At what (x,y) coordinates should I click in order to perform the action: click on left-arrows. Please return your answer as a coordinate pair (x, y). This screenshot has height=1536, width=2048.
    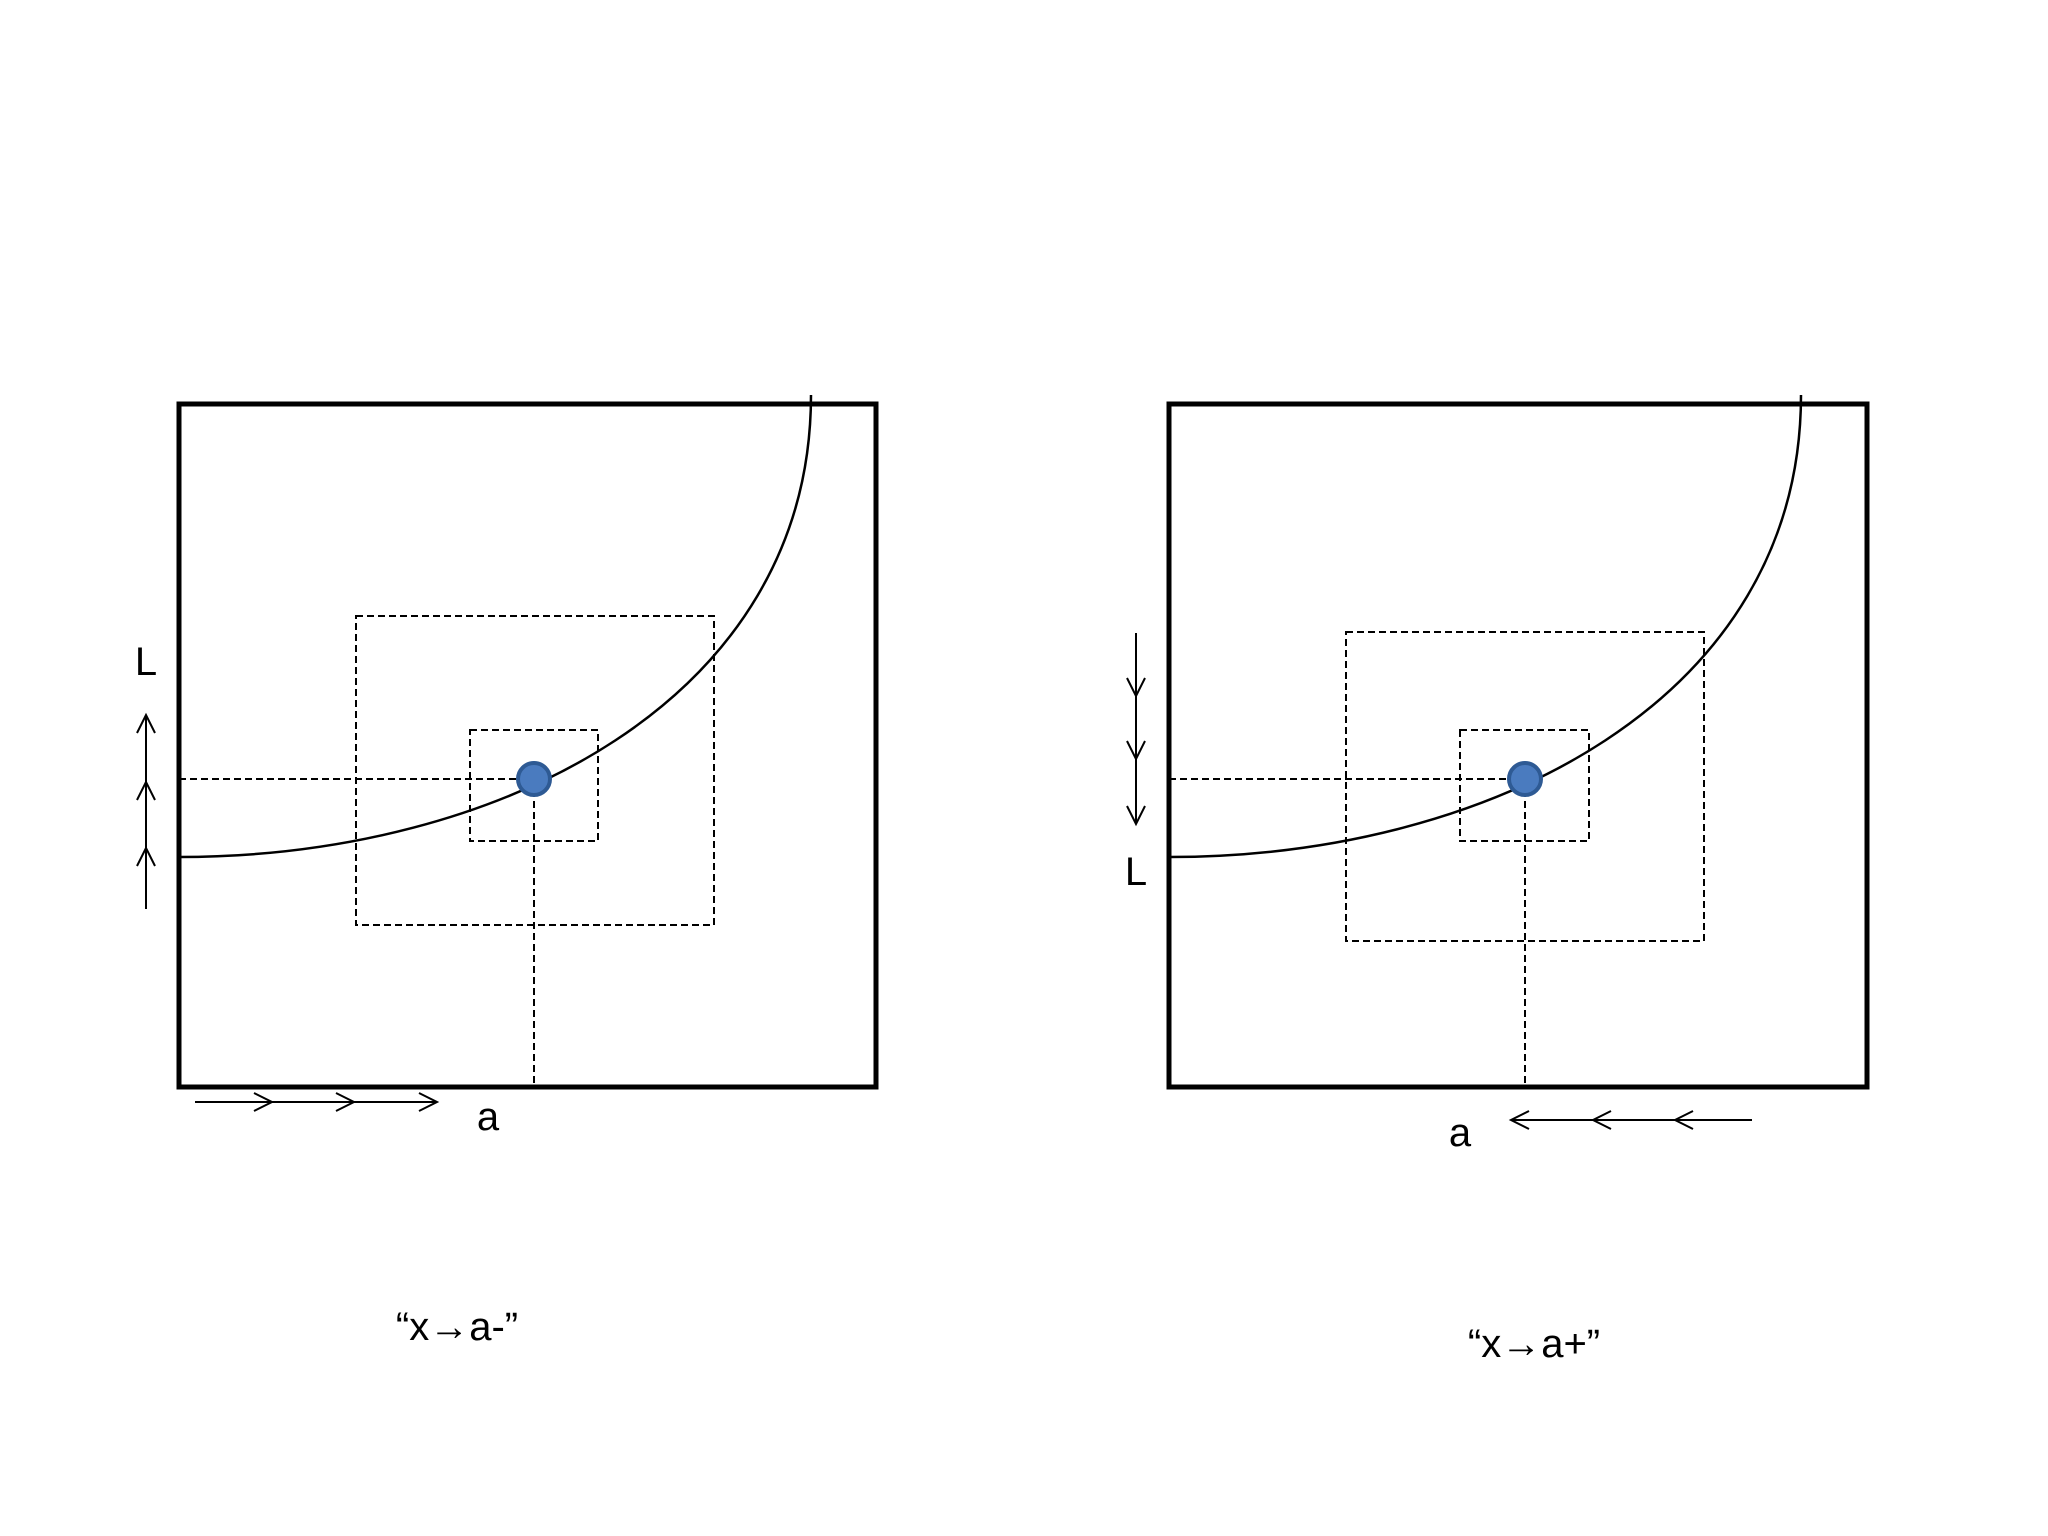
    Looking at the image, I should click on (1630, 1120).